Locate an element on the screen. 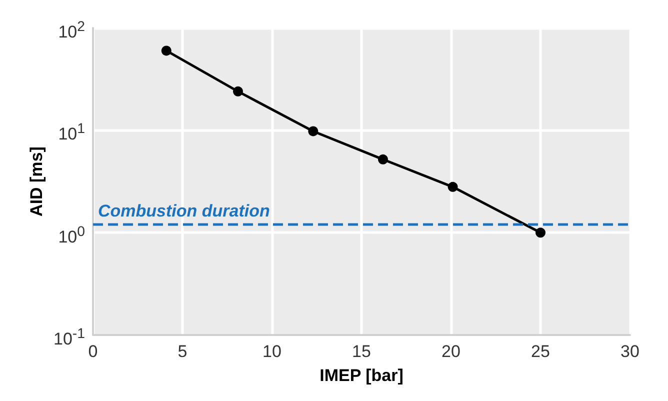 Image resolution: width=668 pixels, height=401 pixels. y-axis-title: AID [ms] is located at coordinates (36, 181).